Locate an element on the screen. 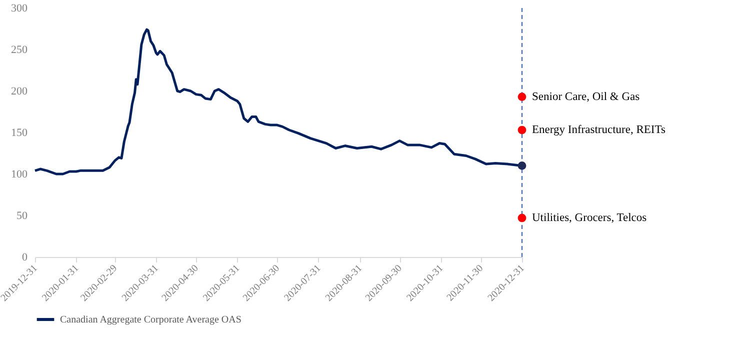 The image size is (744, 347). y-tick-label: 300 is located at coordinates (19, 8).